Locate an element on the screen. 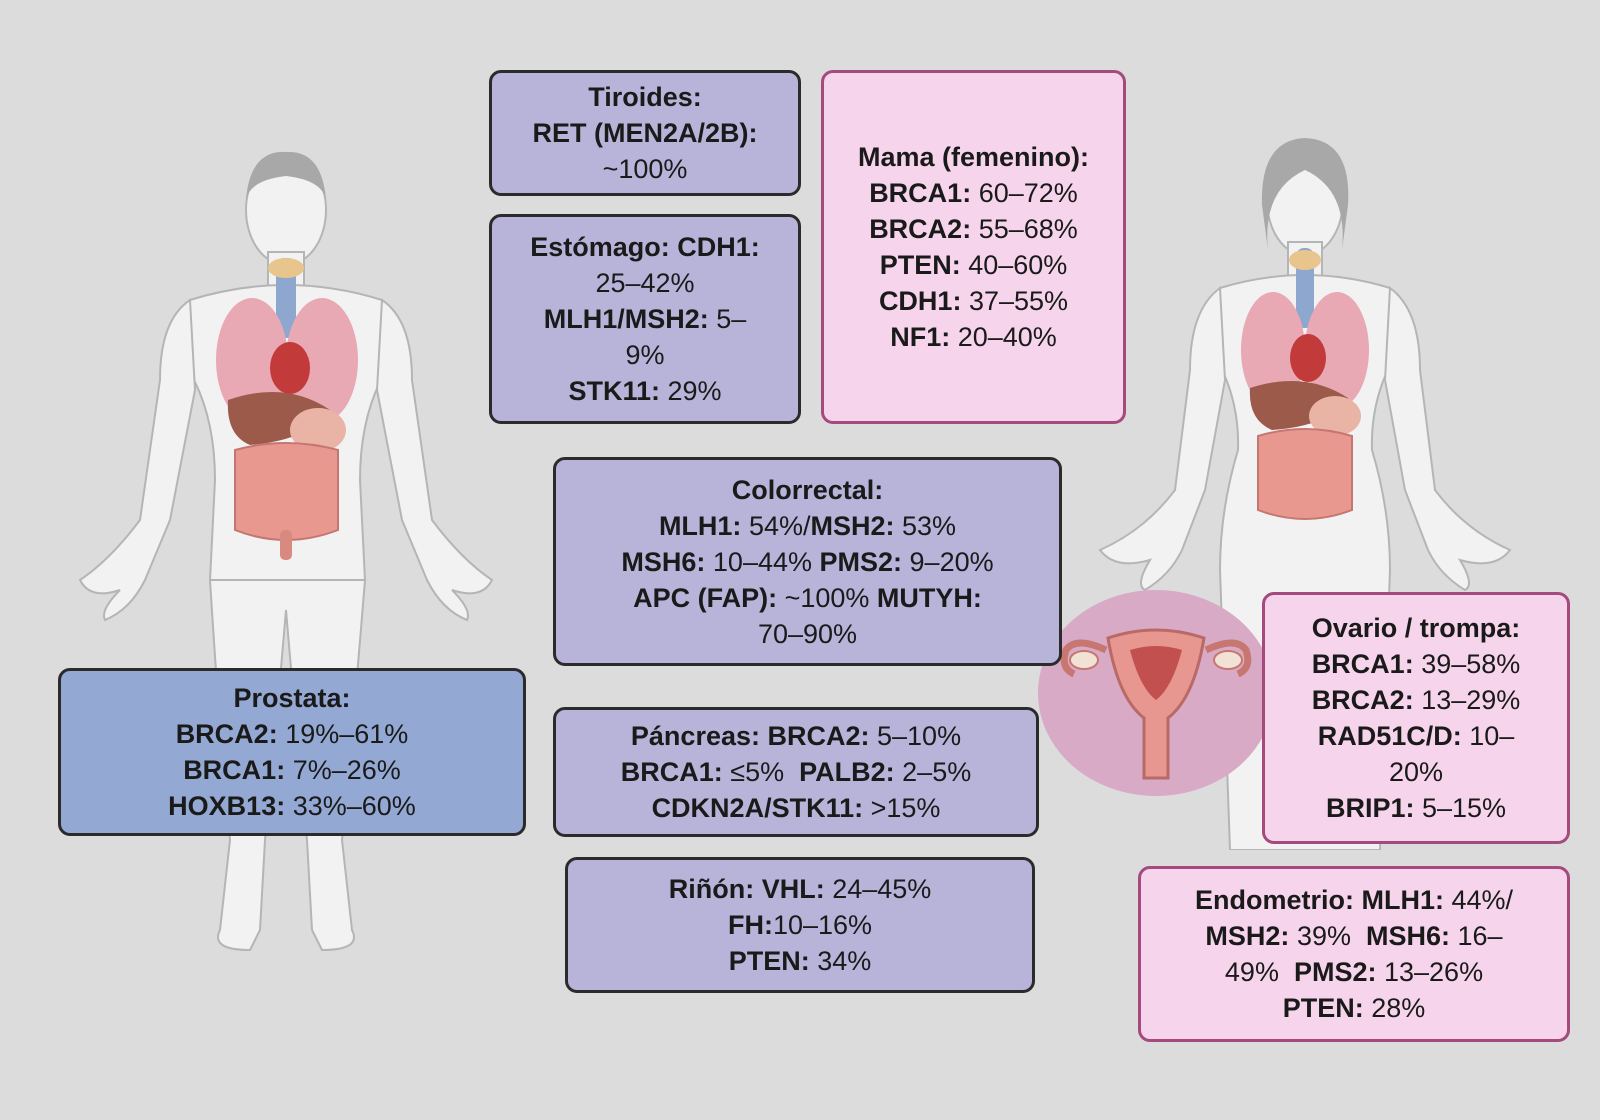  risk-value: 10–44% is located at coordinates (762, 561).